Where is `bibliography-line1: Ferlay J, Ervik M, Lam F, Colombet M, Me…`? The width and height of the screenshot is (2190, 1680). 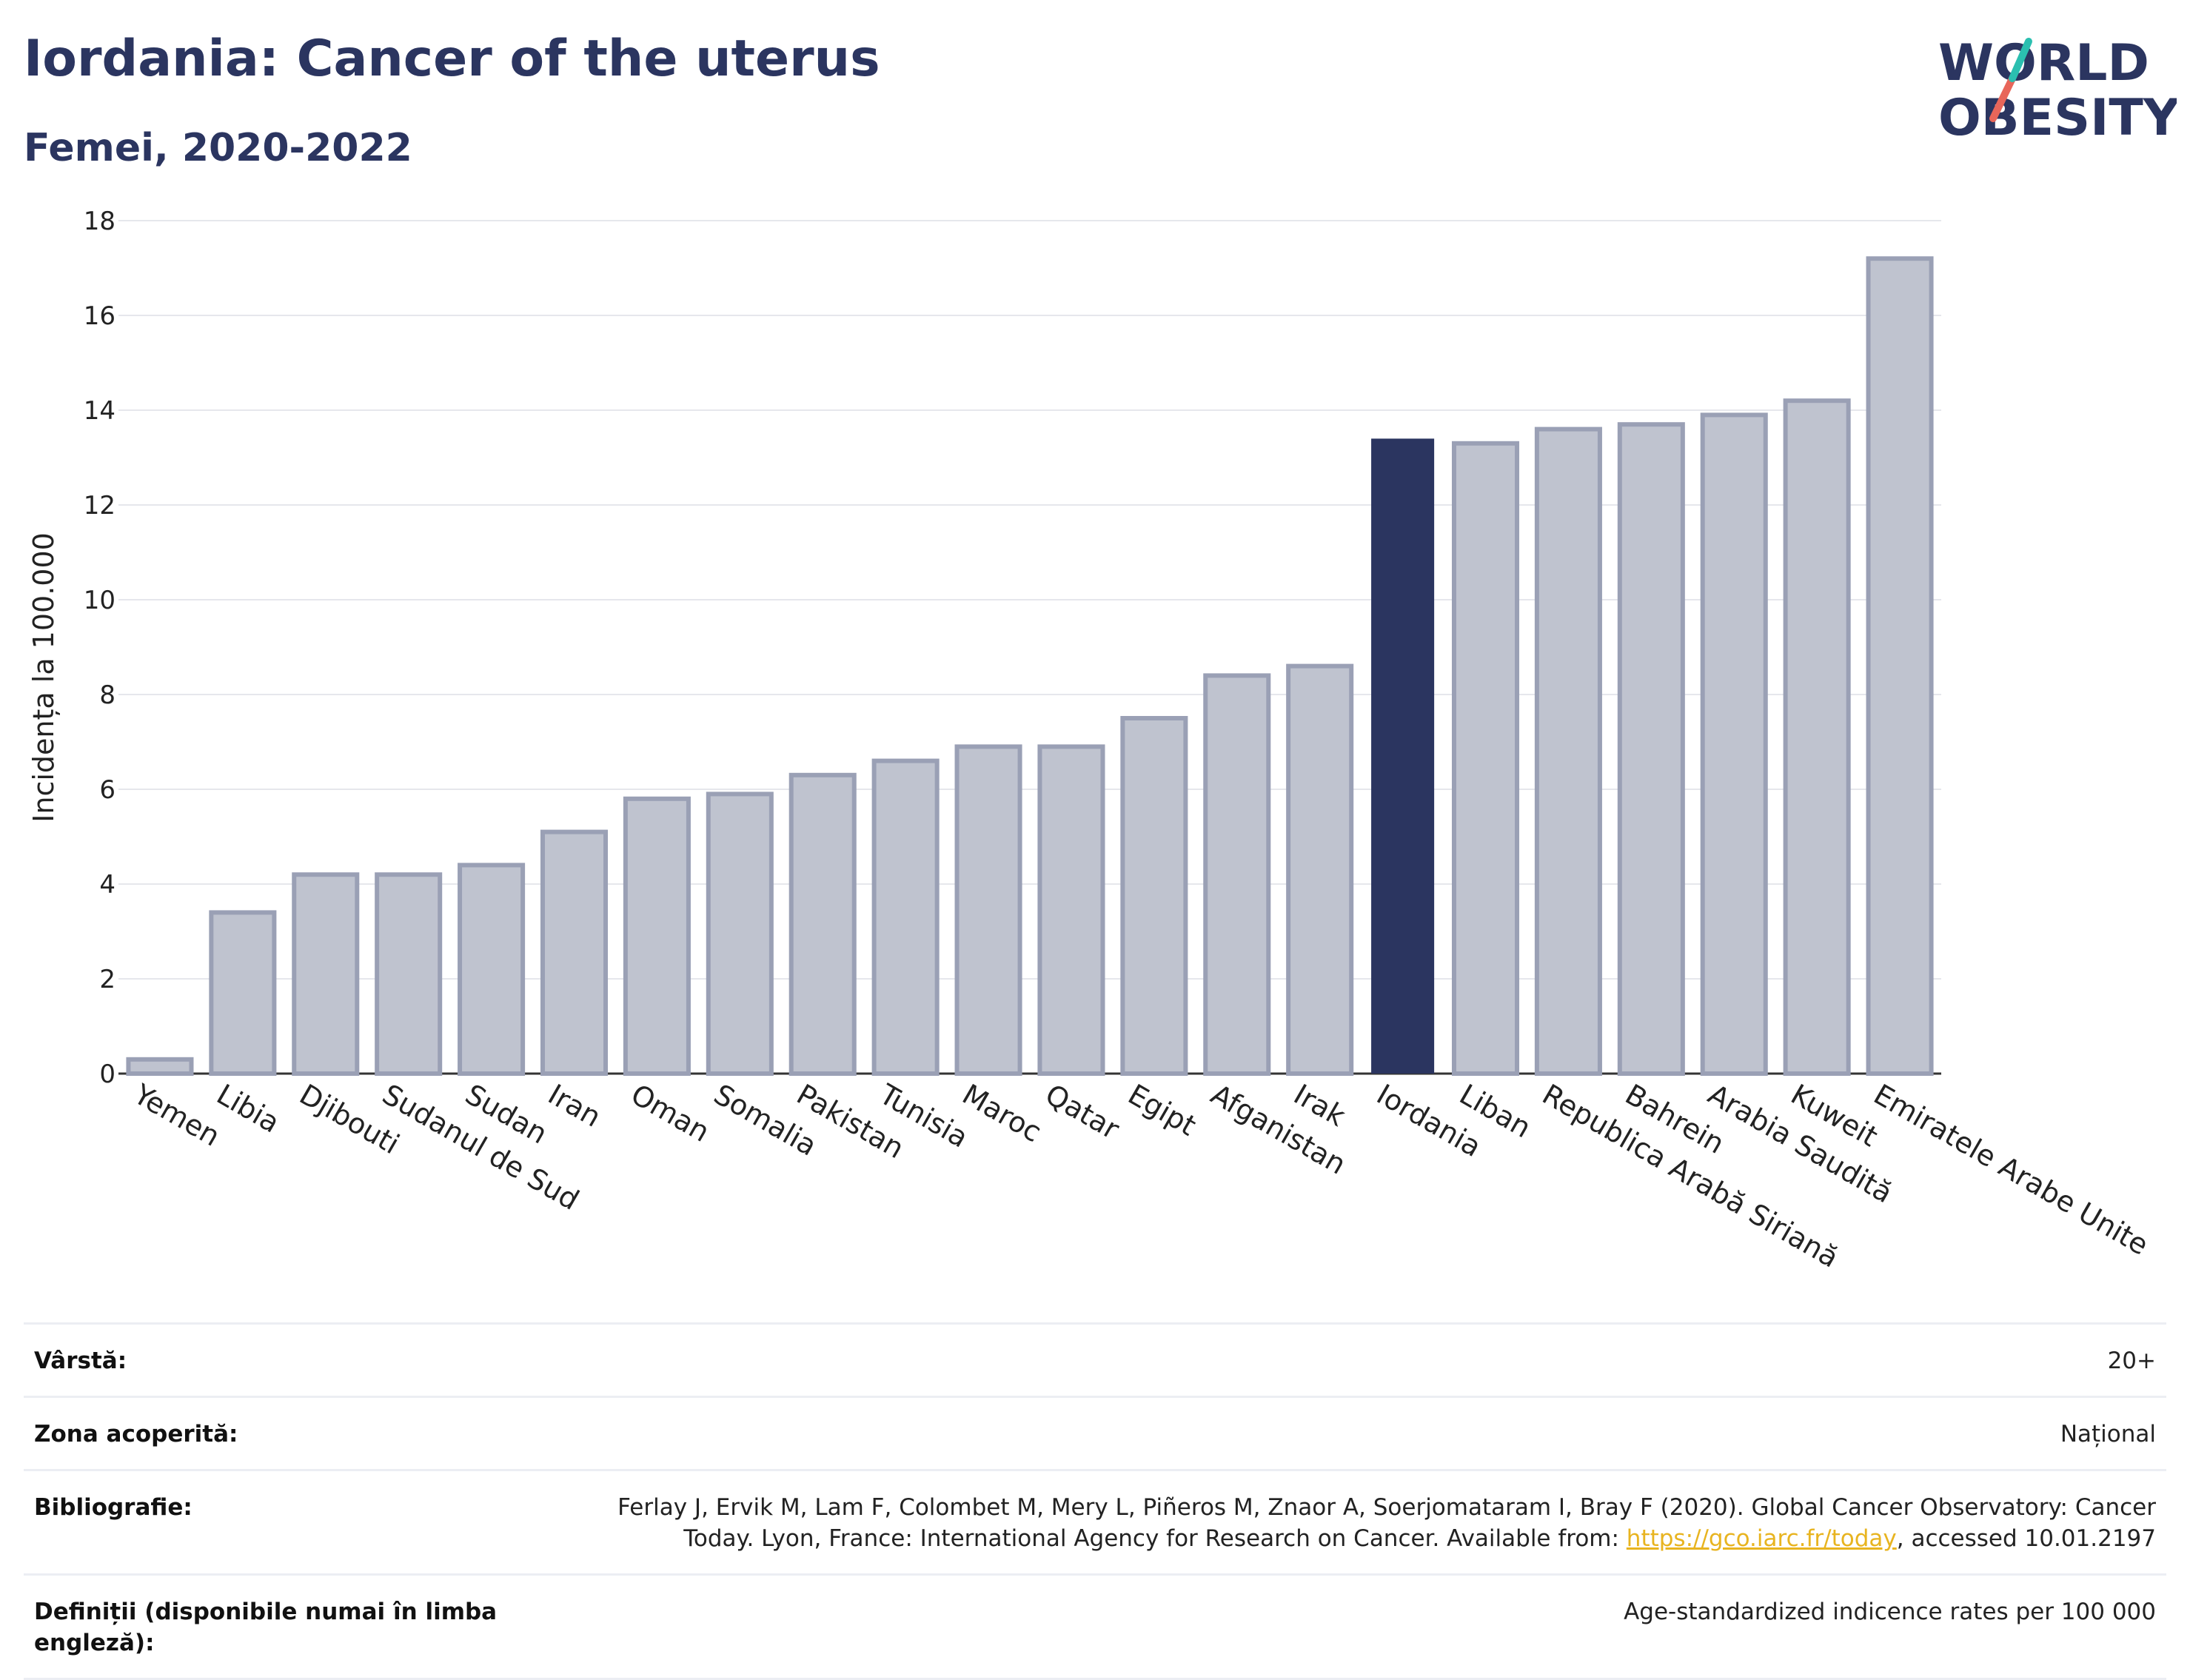
bibliography-line1: Ferlay J, Ervik M, Lam F, Colombet M, Me… is located at coordinates (1386, 1507).